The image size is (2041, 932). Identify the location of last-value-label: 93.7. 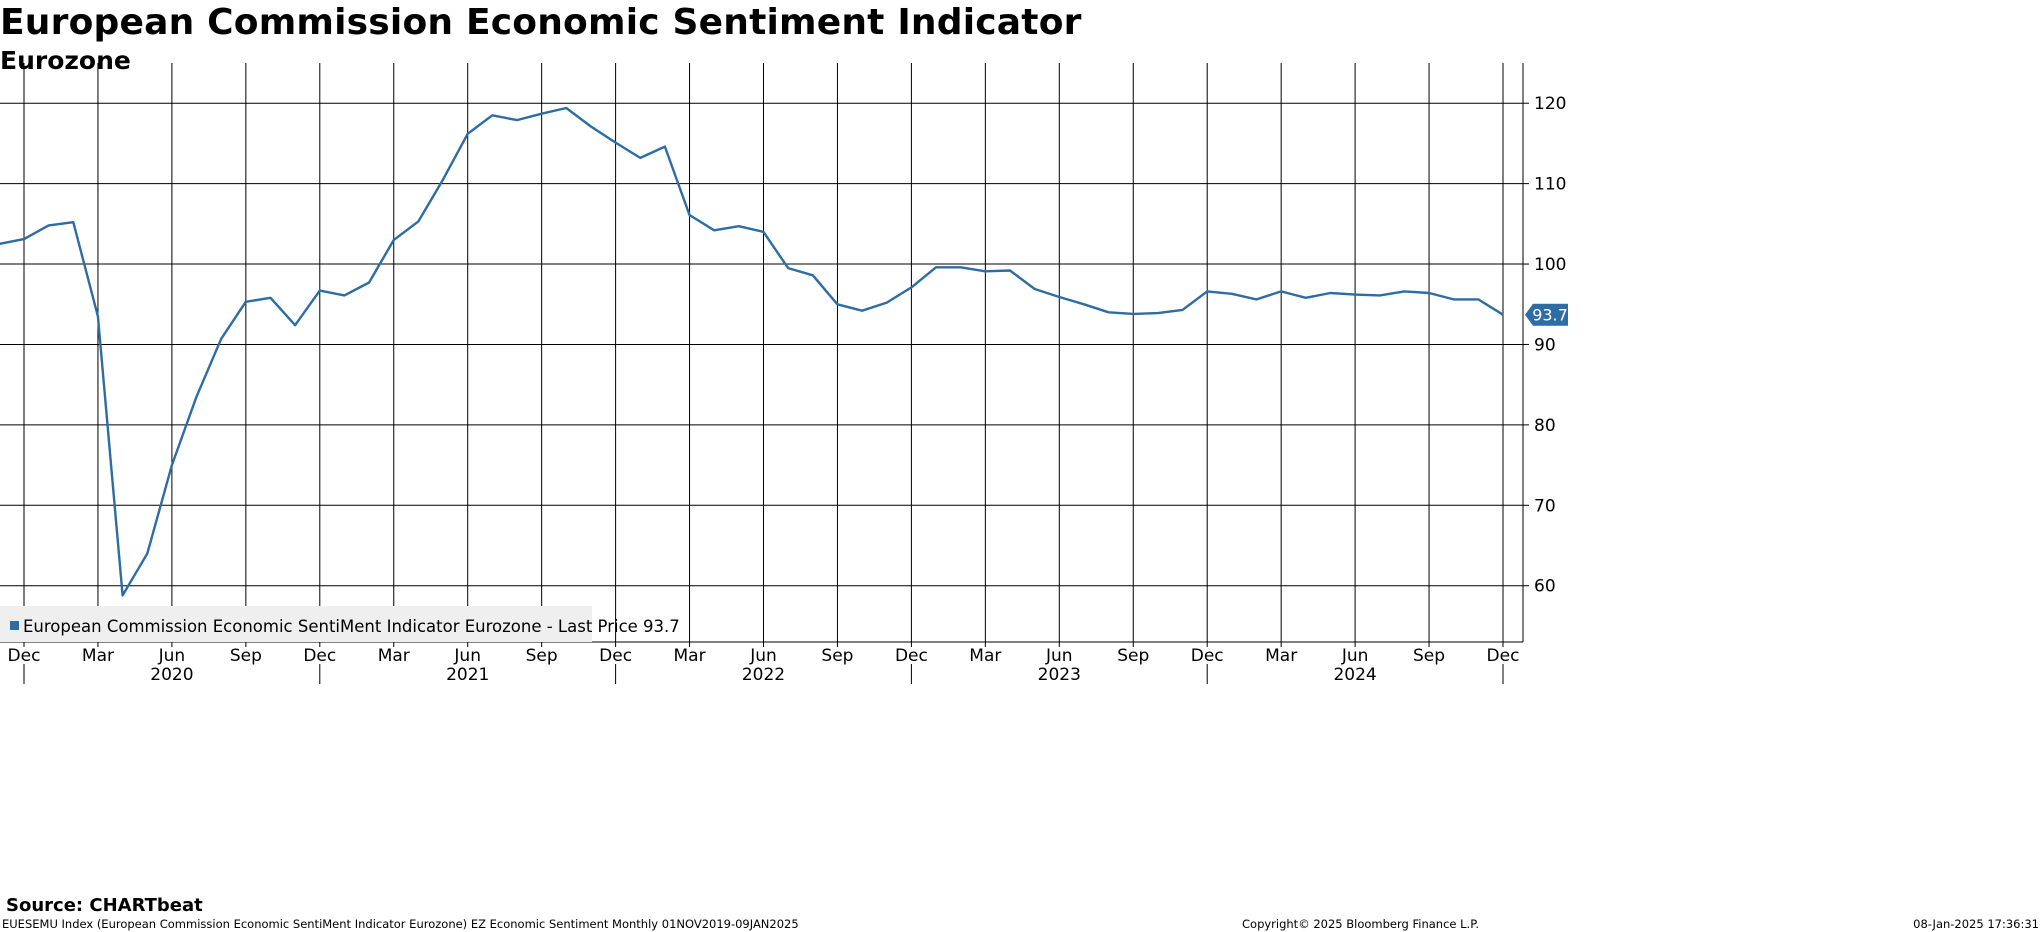
(1550, 315).